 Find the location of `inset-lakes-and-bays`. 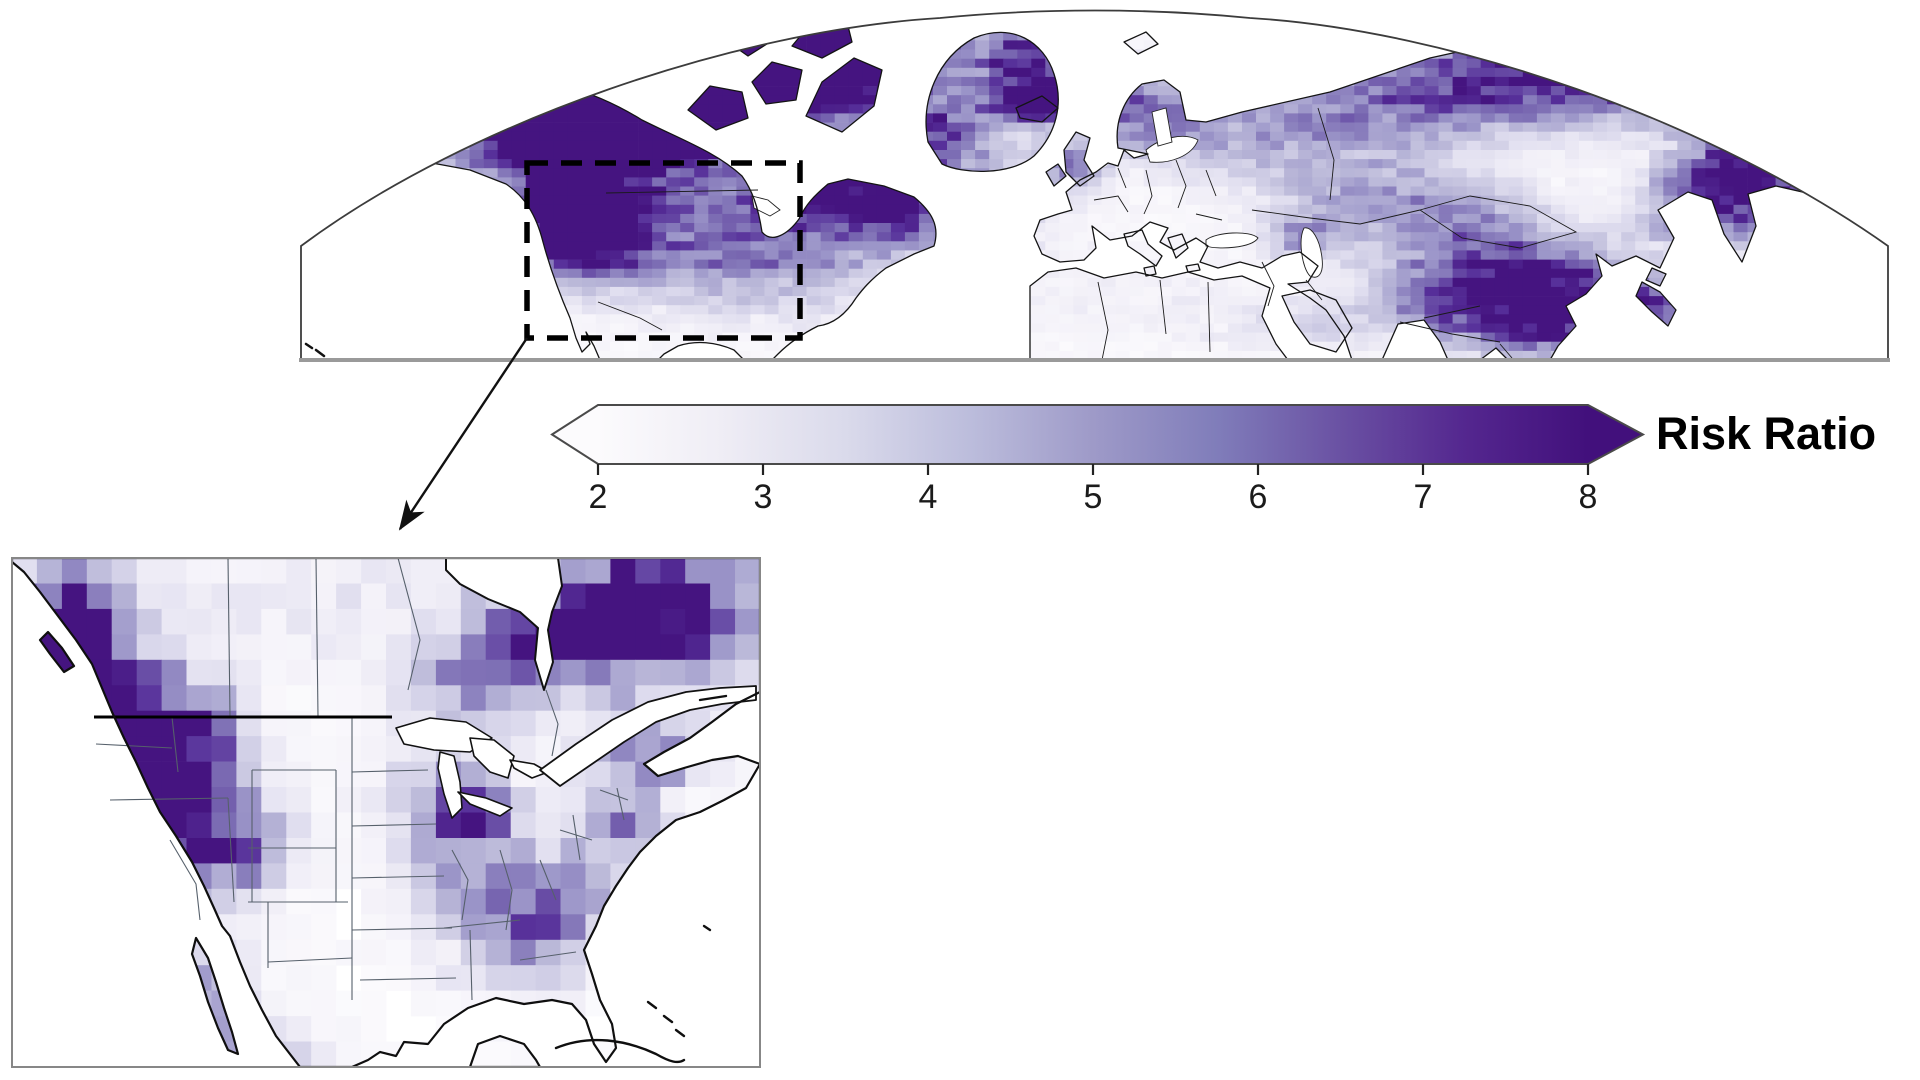

inset-lakes-and-bays is located at coordinates (576, 688).